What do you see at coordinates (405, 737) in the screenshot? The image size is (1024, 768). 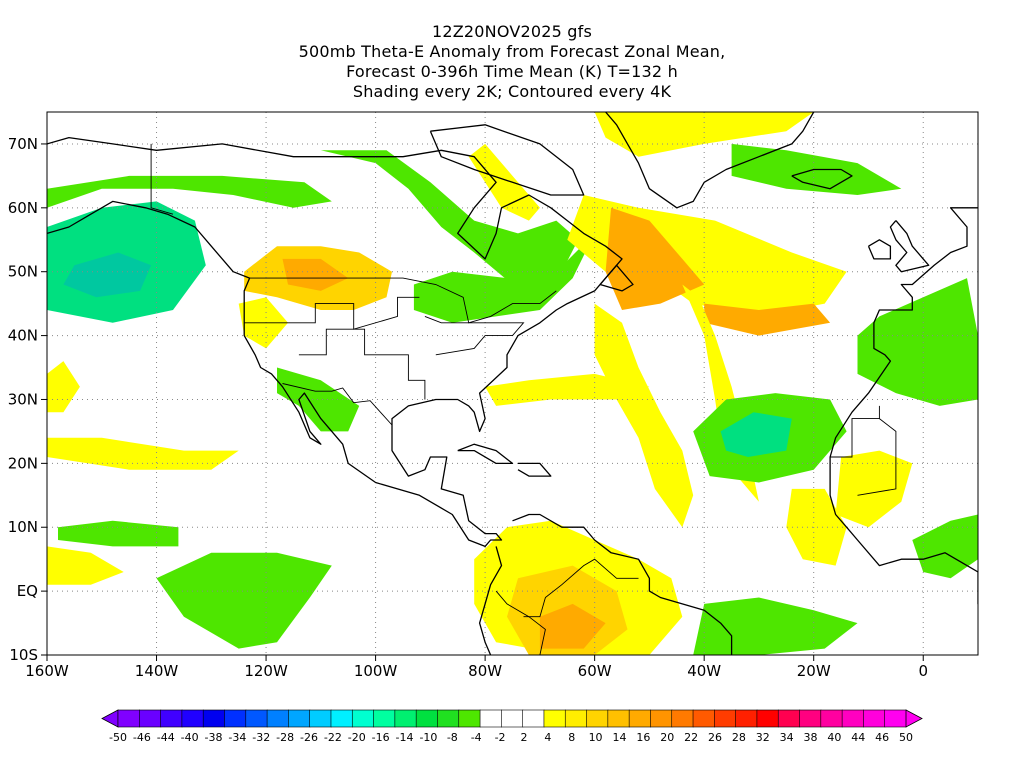 I see `colorbar-label: -14` at bounding box center [405, 737].